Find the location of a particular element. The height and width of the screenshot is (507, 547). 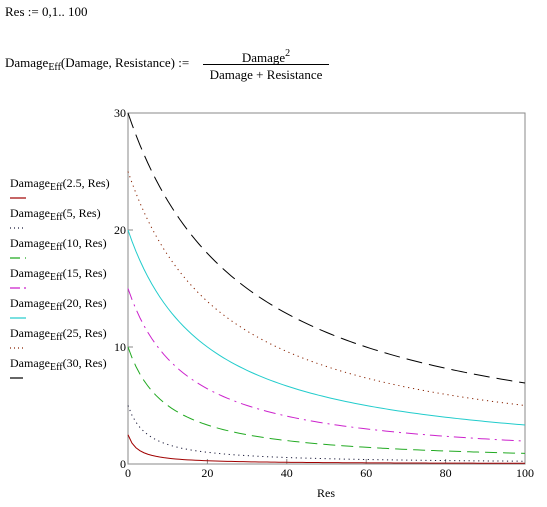

x-tick-label: 60 is located at coordinates (366, 473).